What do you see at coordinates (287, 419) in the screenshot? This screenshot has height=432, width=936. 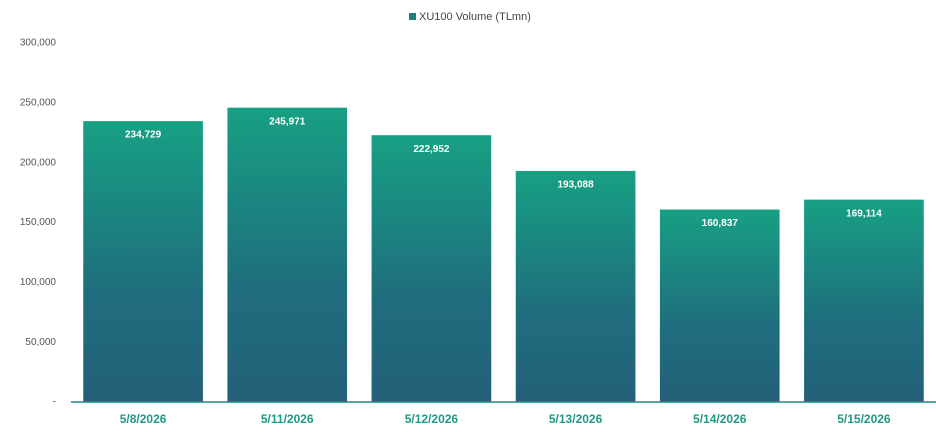 I see `x-tick-label: 5/11/2026` at bounding box center [287, 419].